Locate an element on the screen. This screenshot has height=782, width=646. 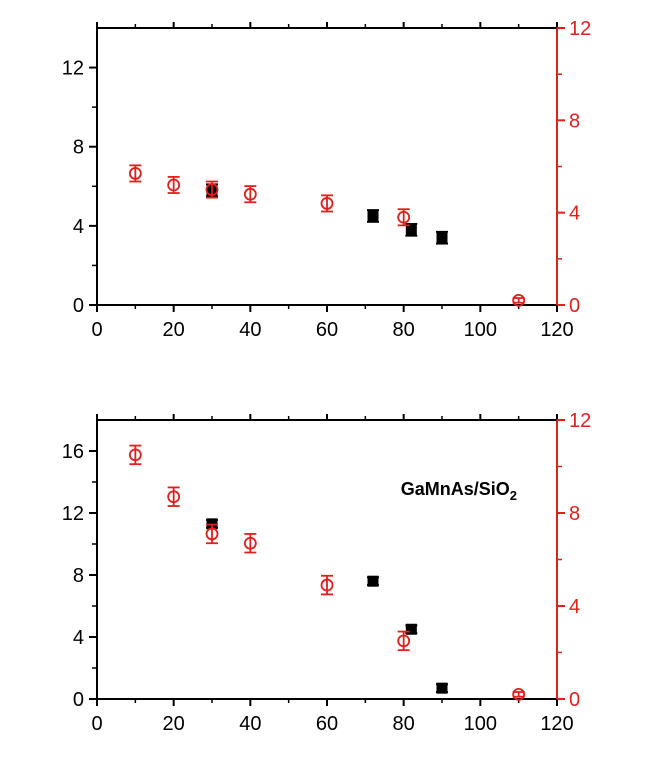
y-tick-label: 16 is located at coordinates (73, 452).